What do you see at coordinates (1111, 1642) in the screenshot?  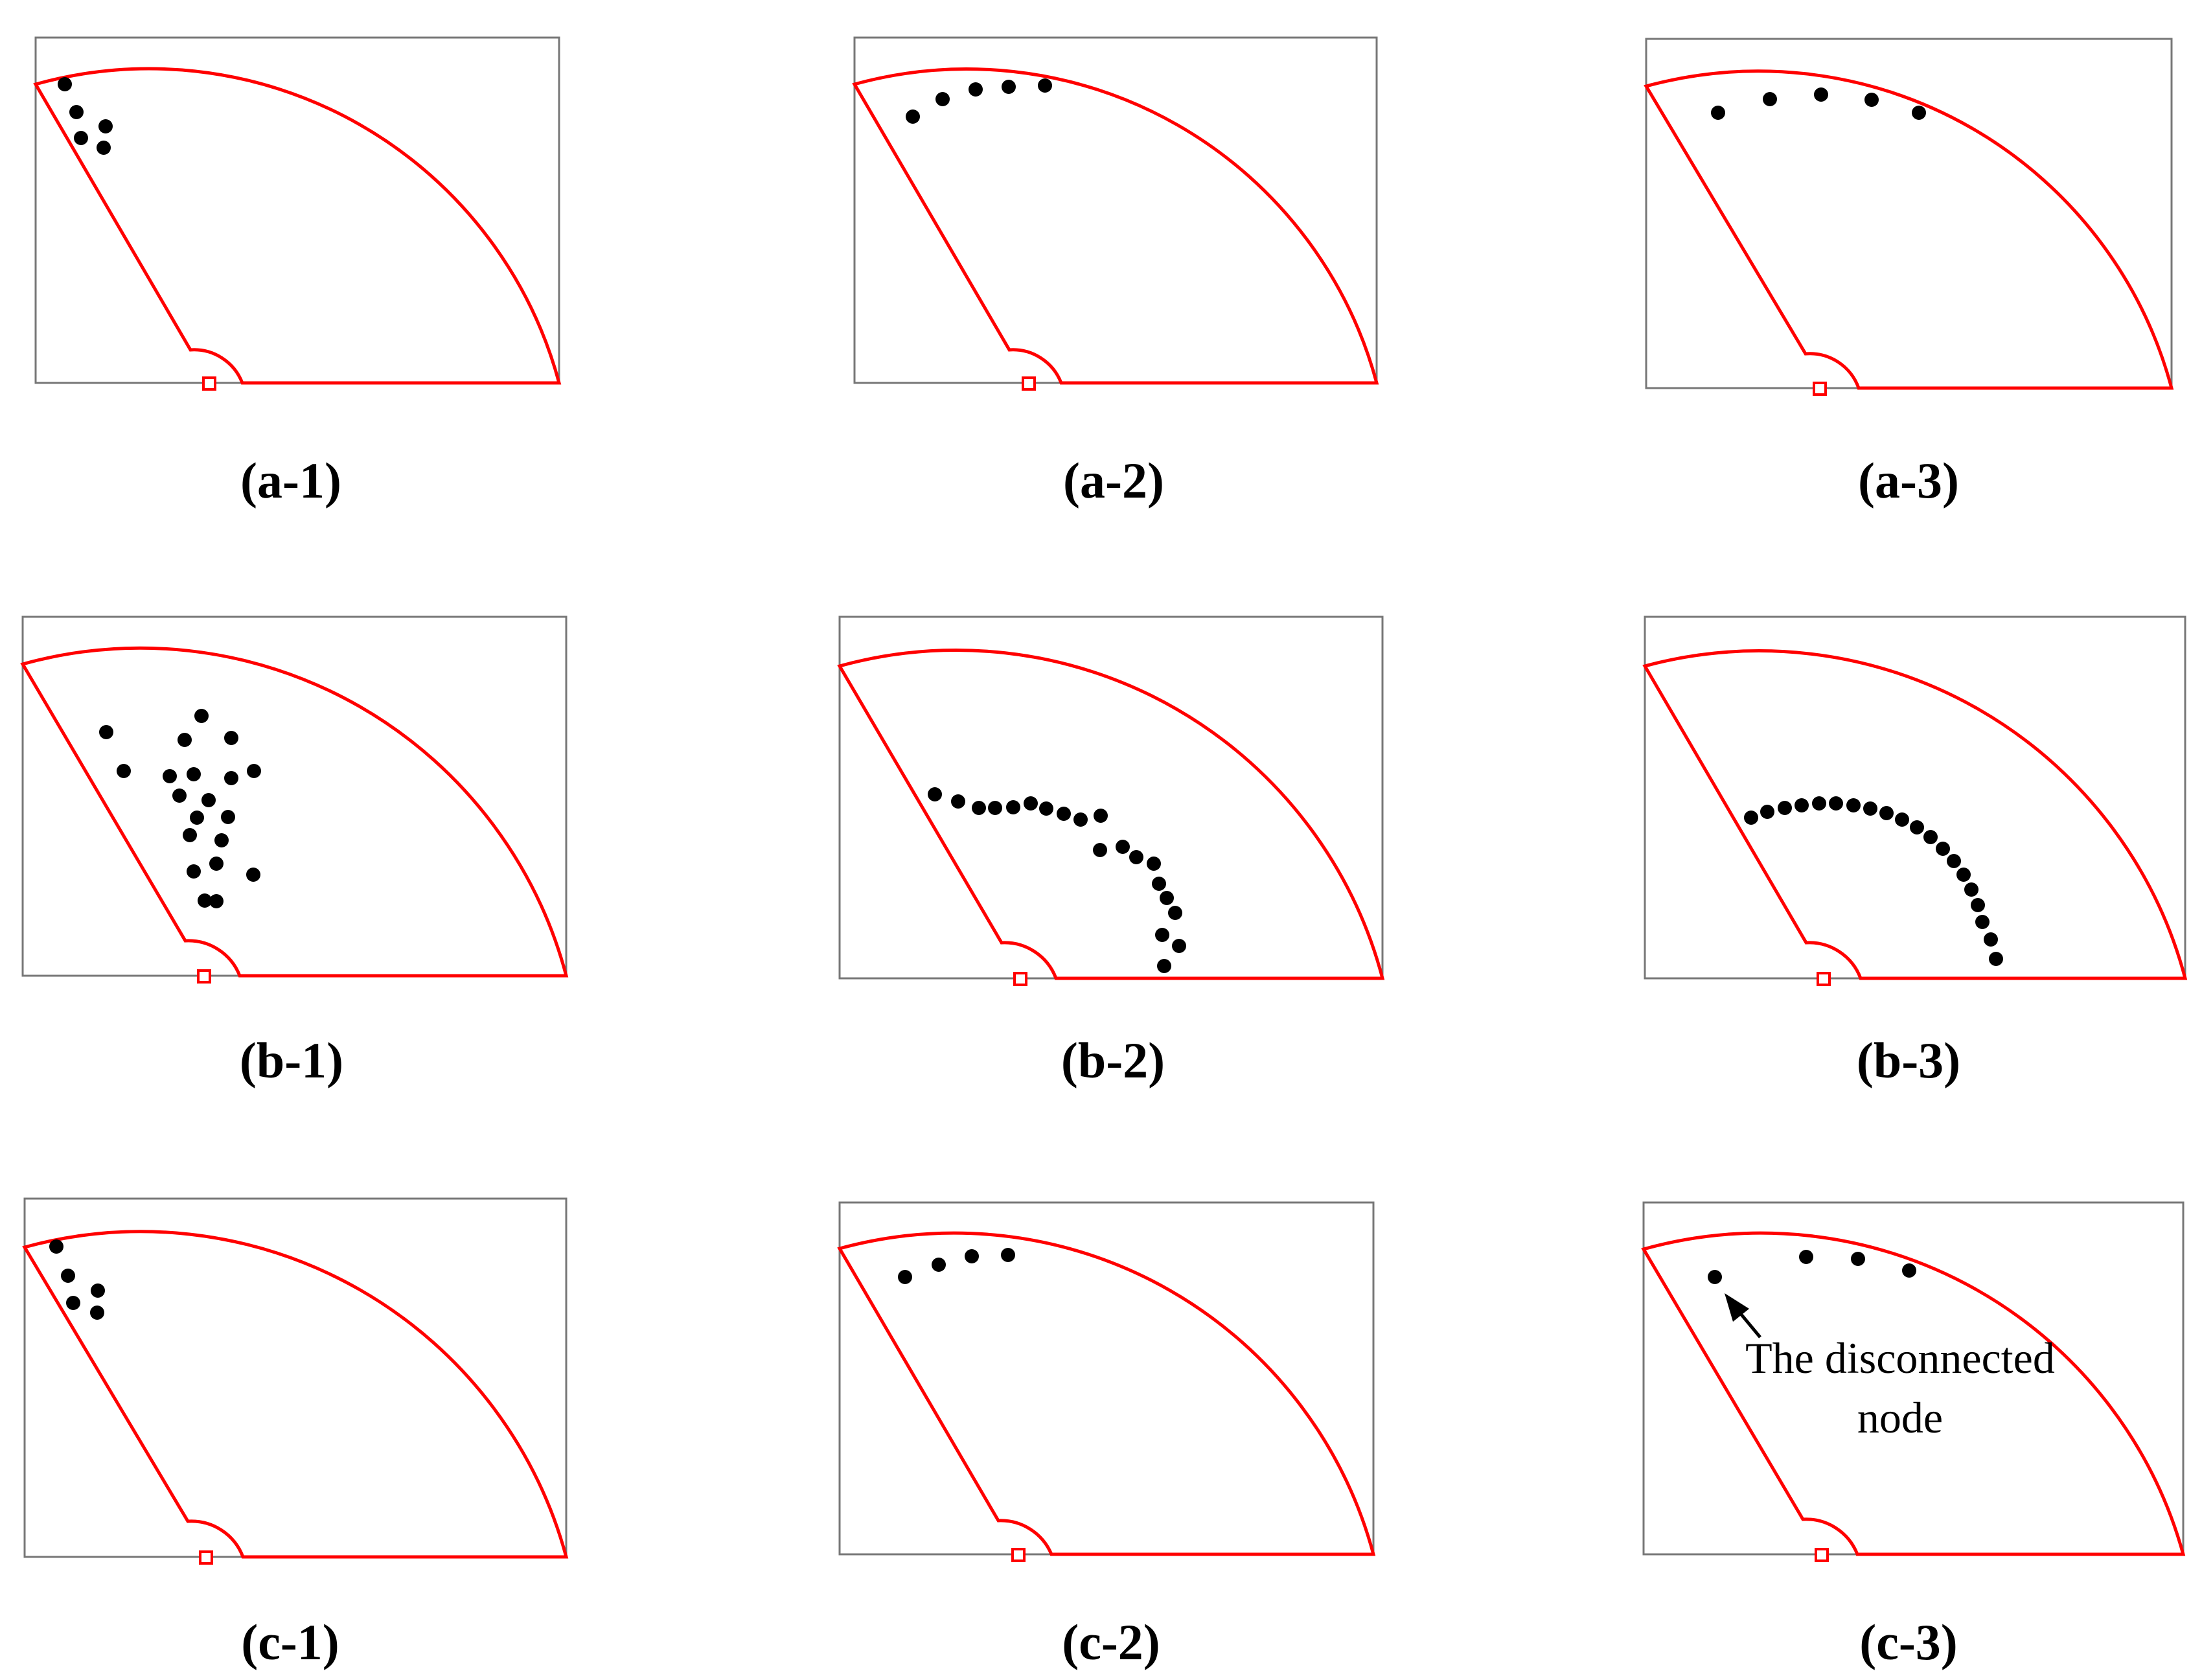 I see `panel-label: (c-2)` at bounding box center [1111, 1642].